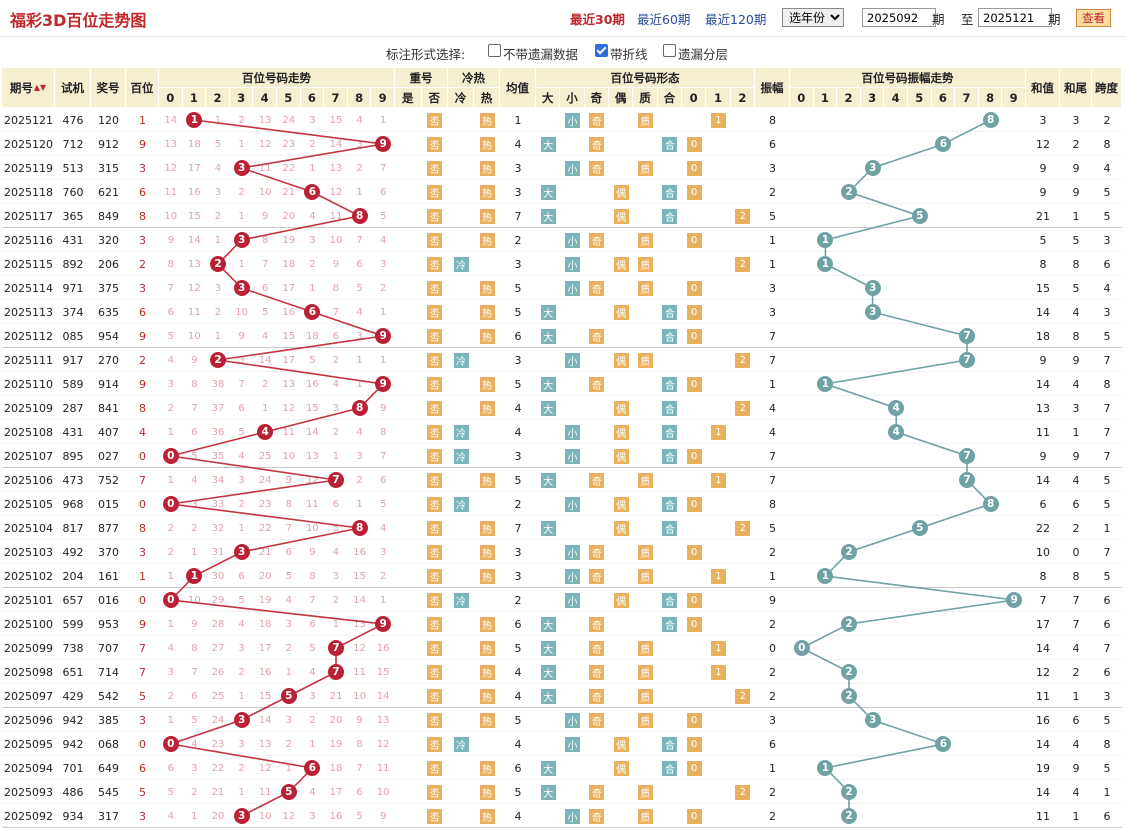 The image size is (1126, 828). I want to click on tail-cell: 1, so click(1076, 432).